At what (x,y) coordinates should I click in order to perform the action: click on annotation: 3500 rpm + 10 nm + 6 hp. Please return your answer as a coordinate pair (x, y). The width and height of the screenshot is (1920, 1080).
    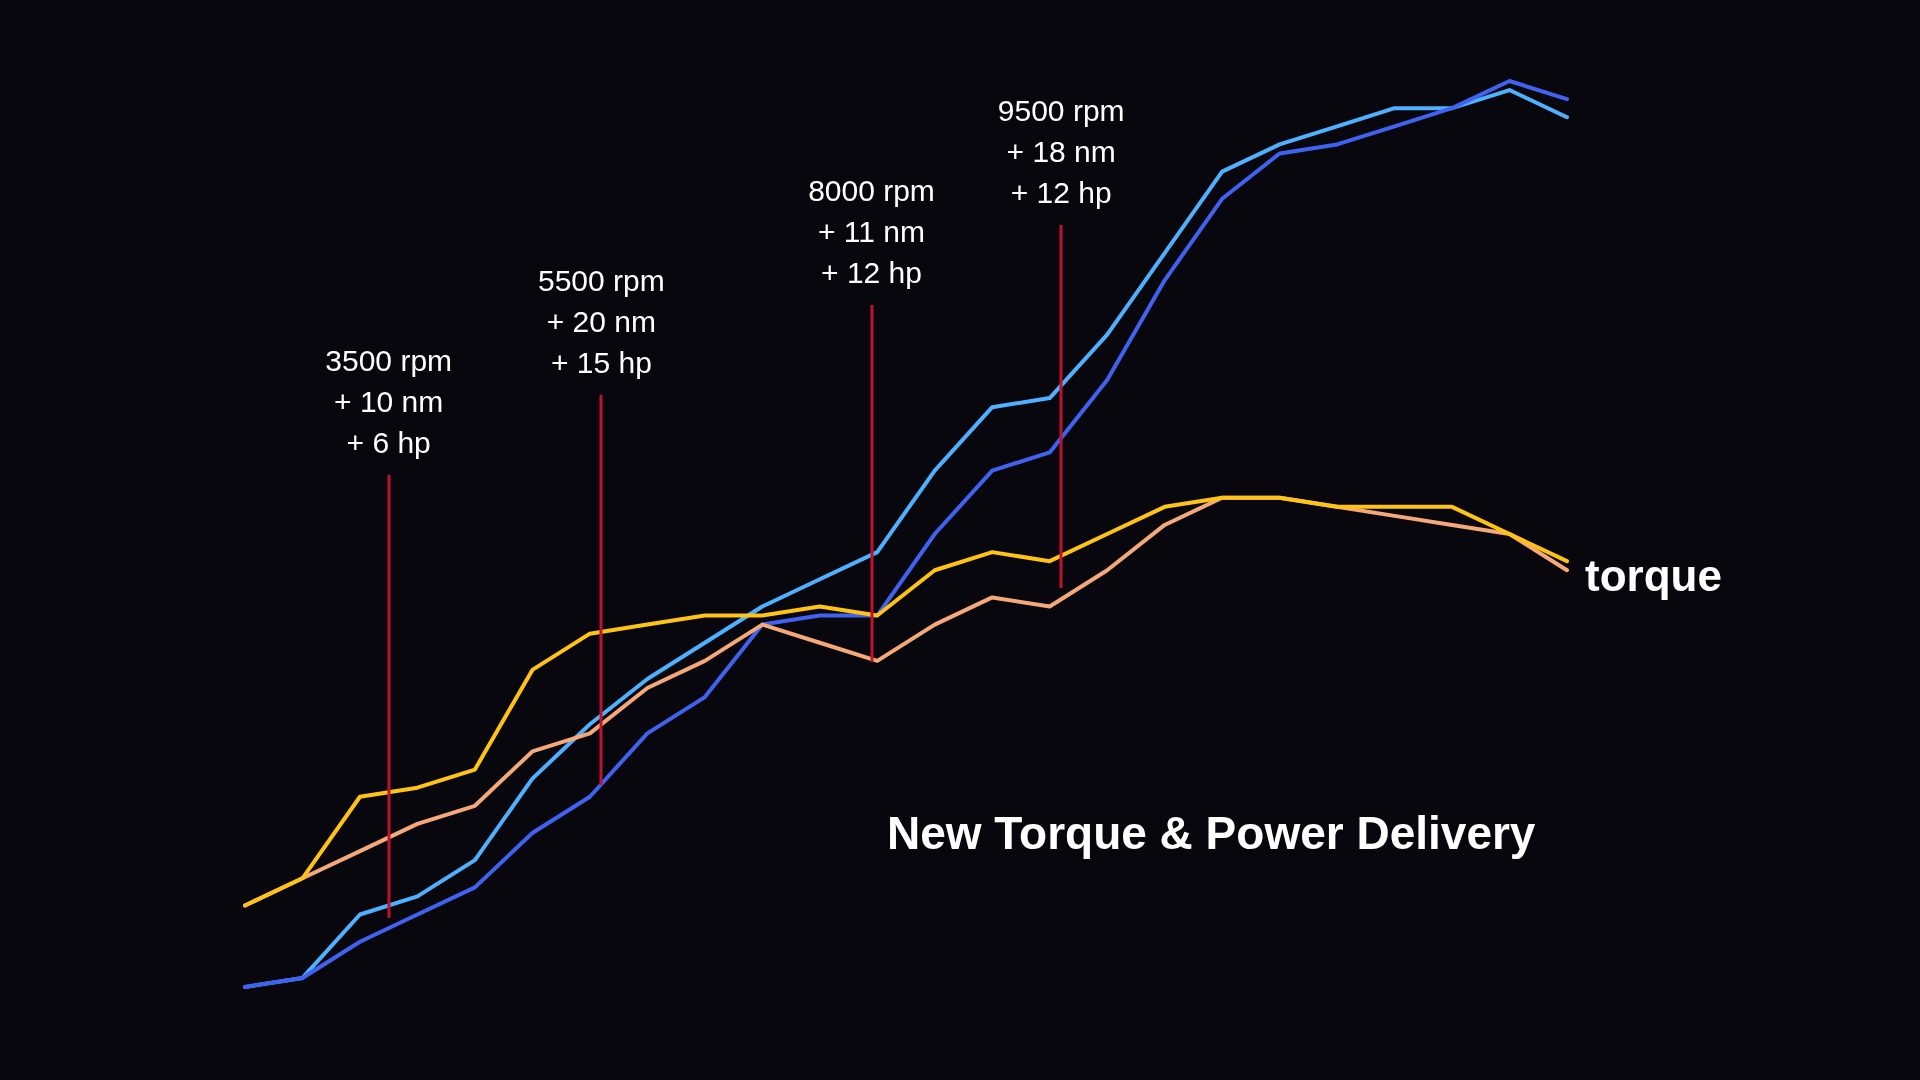
    Looking at the image, I should click on (389, 402).